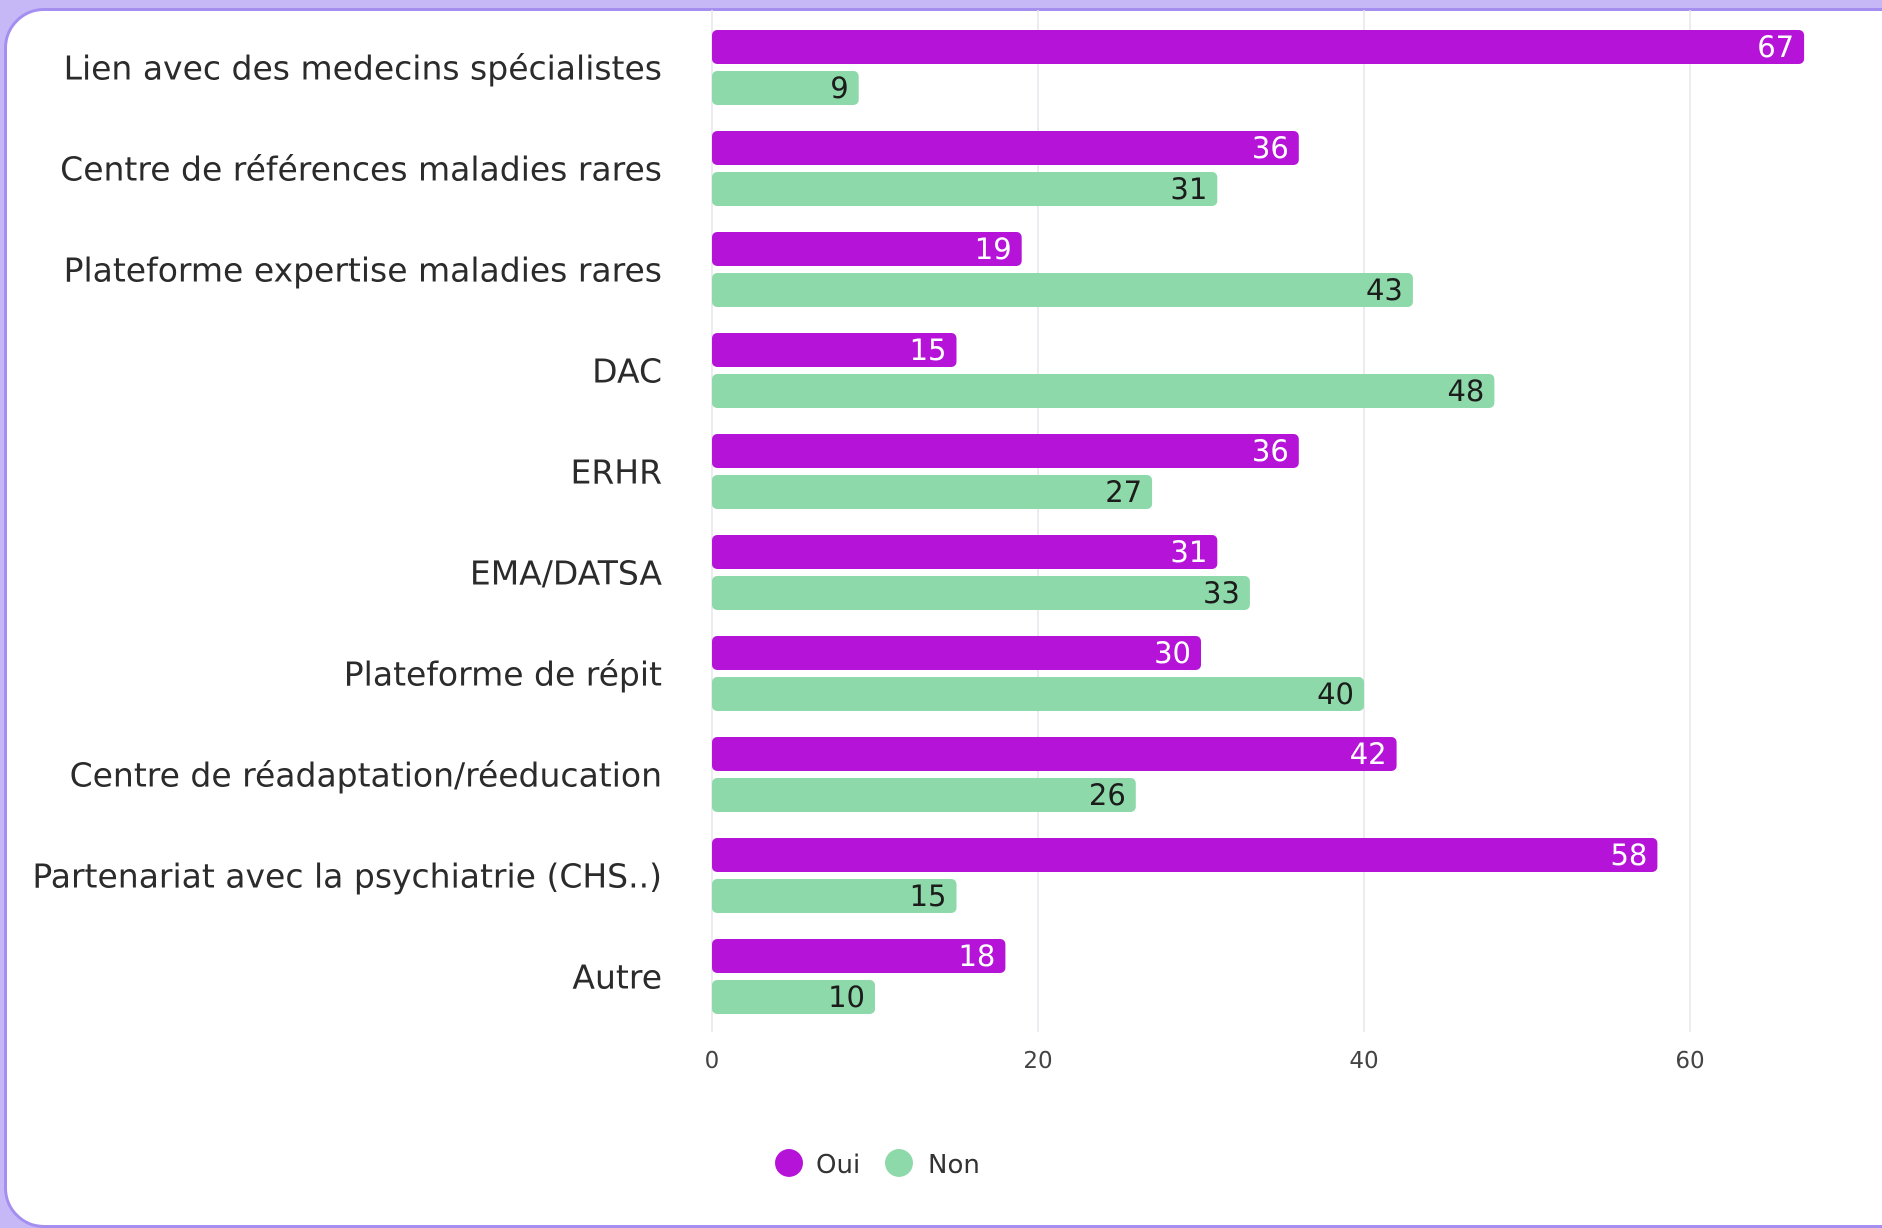 The height and width of the screenshot is (1228, 1882). I want to click on data-label-oui: 15, so click(928, 350).